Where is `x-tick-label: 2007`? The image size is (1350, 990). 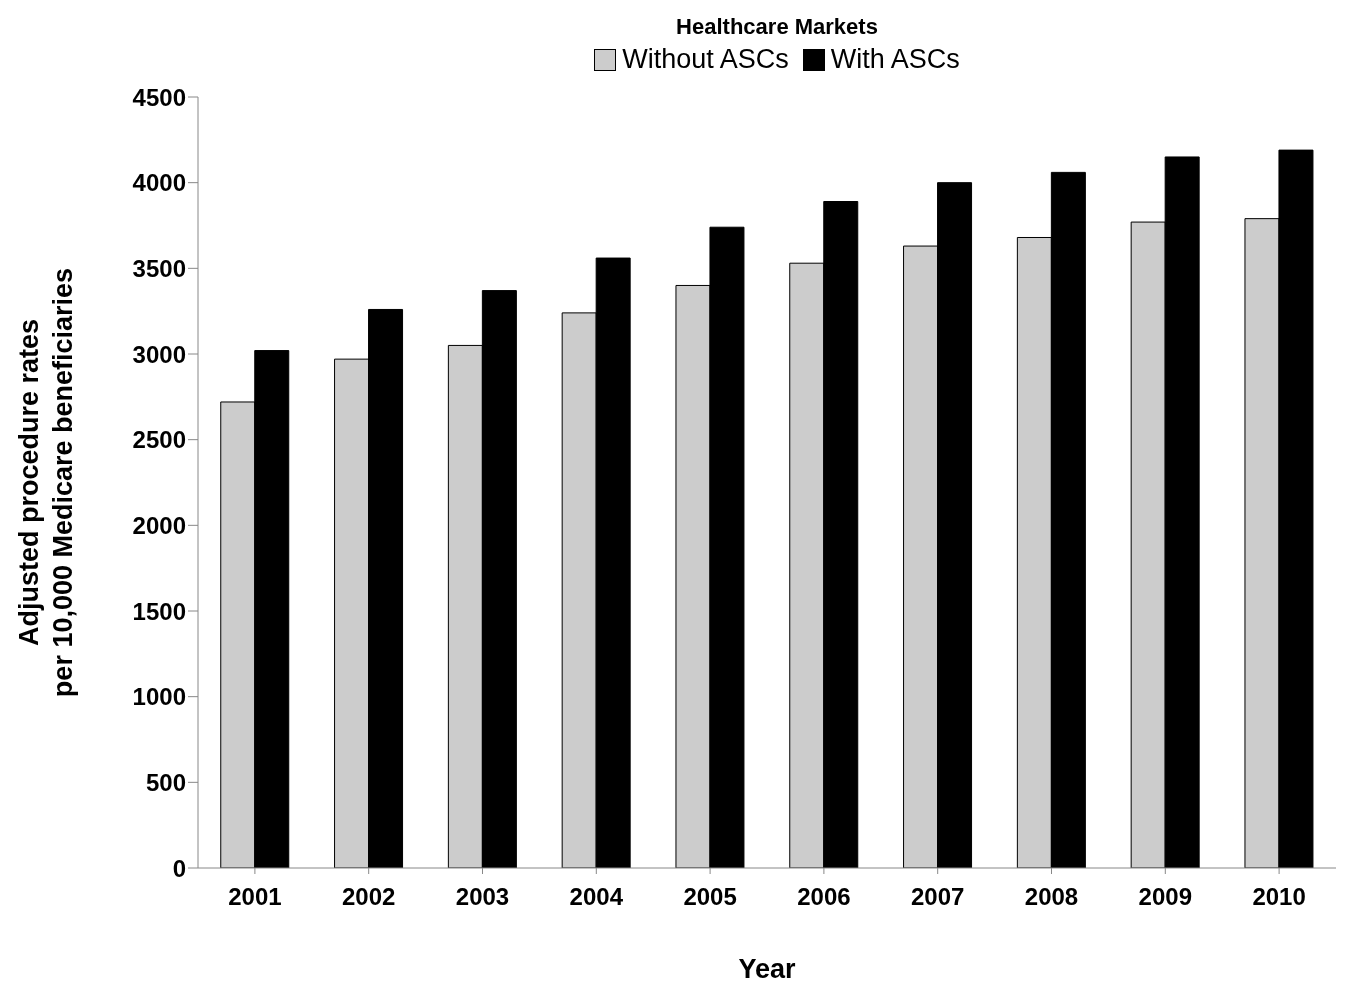 x-tick-label: 2007 is located at coordinates (938, 897).